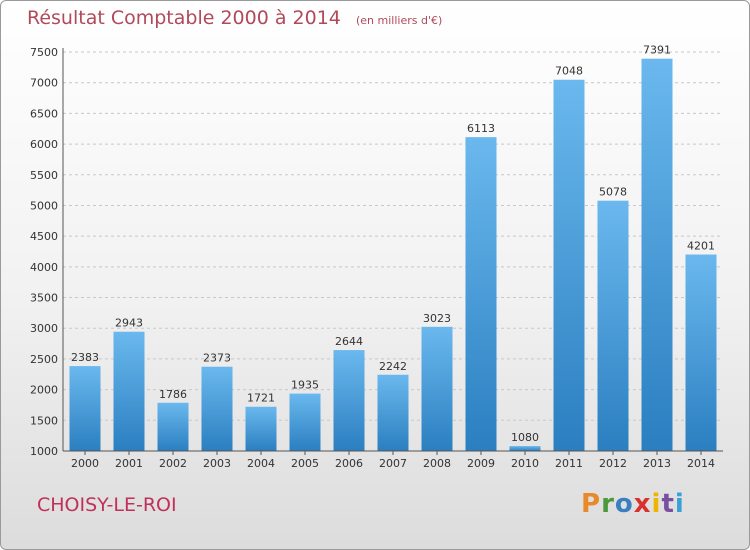 The width and height of the screenshot is (750, 550). I want to click on bar-2002, so click(173, 426).